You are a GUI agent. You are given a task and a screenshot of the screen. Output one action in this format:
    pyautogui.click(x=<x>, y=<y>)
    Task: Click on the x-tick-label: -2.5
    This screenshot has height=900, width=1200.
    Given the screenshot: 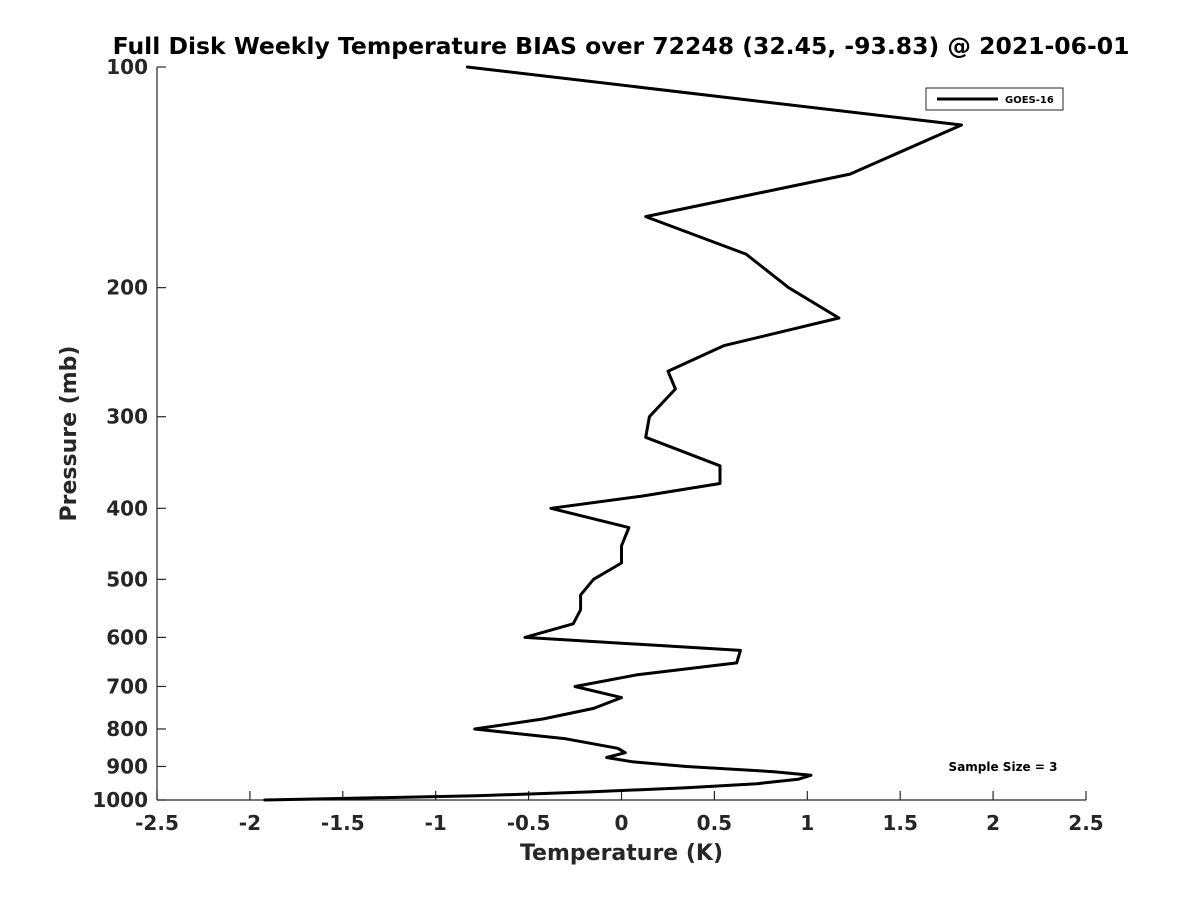 What is the action you would take?
    pyautogui.click(x=157, y=823)
    